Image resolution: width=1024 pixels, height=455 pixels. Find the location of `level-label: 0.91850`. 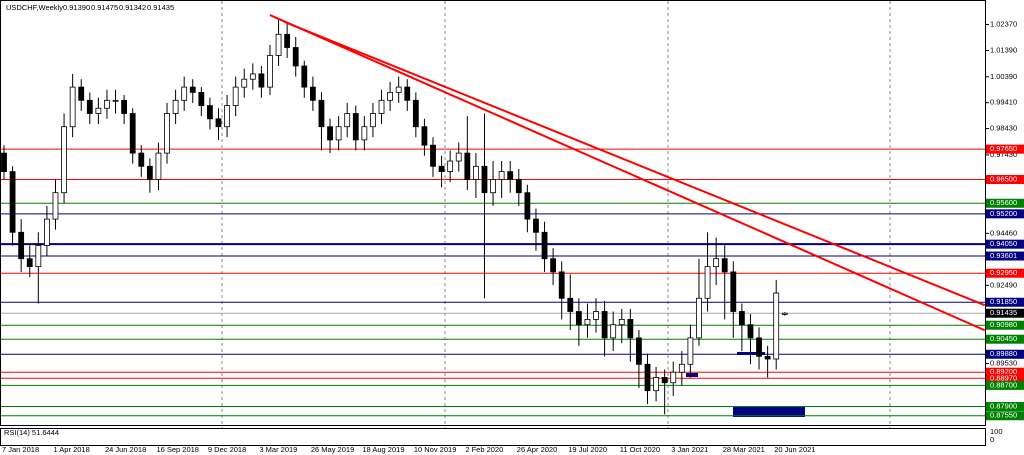

level-label: 0.91850 is located at coordinates (1003, 301).